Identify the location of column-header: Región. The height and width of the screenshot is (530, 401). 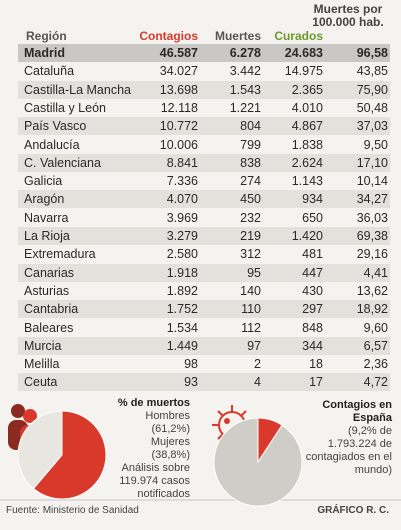
(46, 36).